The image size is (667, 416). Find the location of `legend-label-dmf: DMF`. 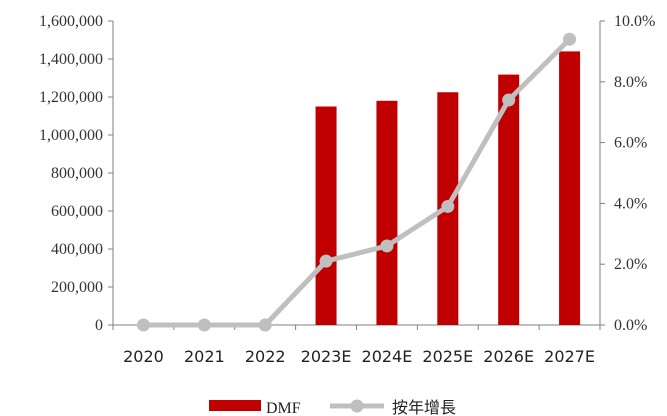

legend-label-dmf: DMF is located at coordinates (283, 408).